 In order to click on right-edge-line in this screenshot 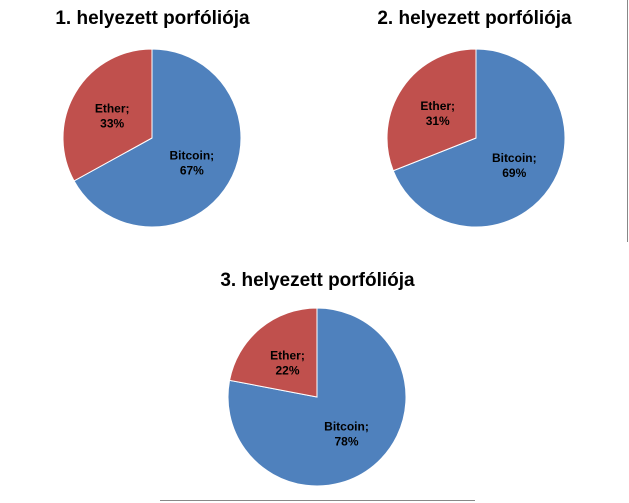, I will do `click(627, 121)`.